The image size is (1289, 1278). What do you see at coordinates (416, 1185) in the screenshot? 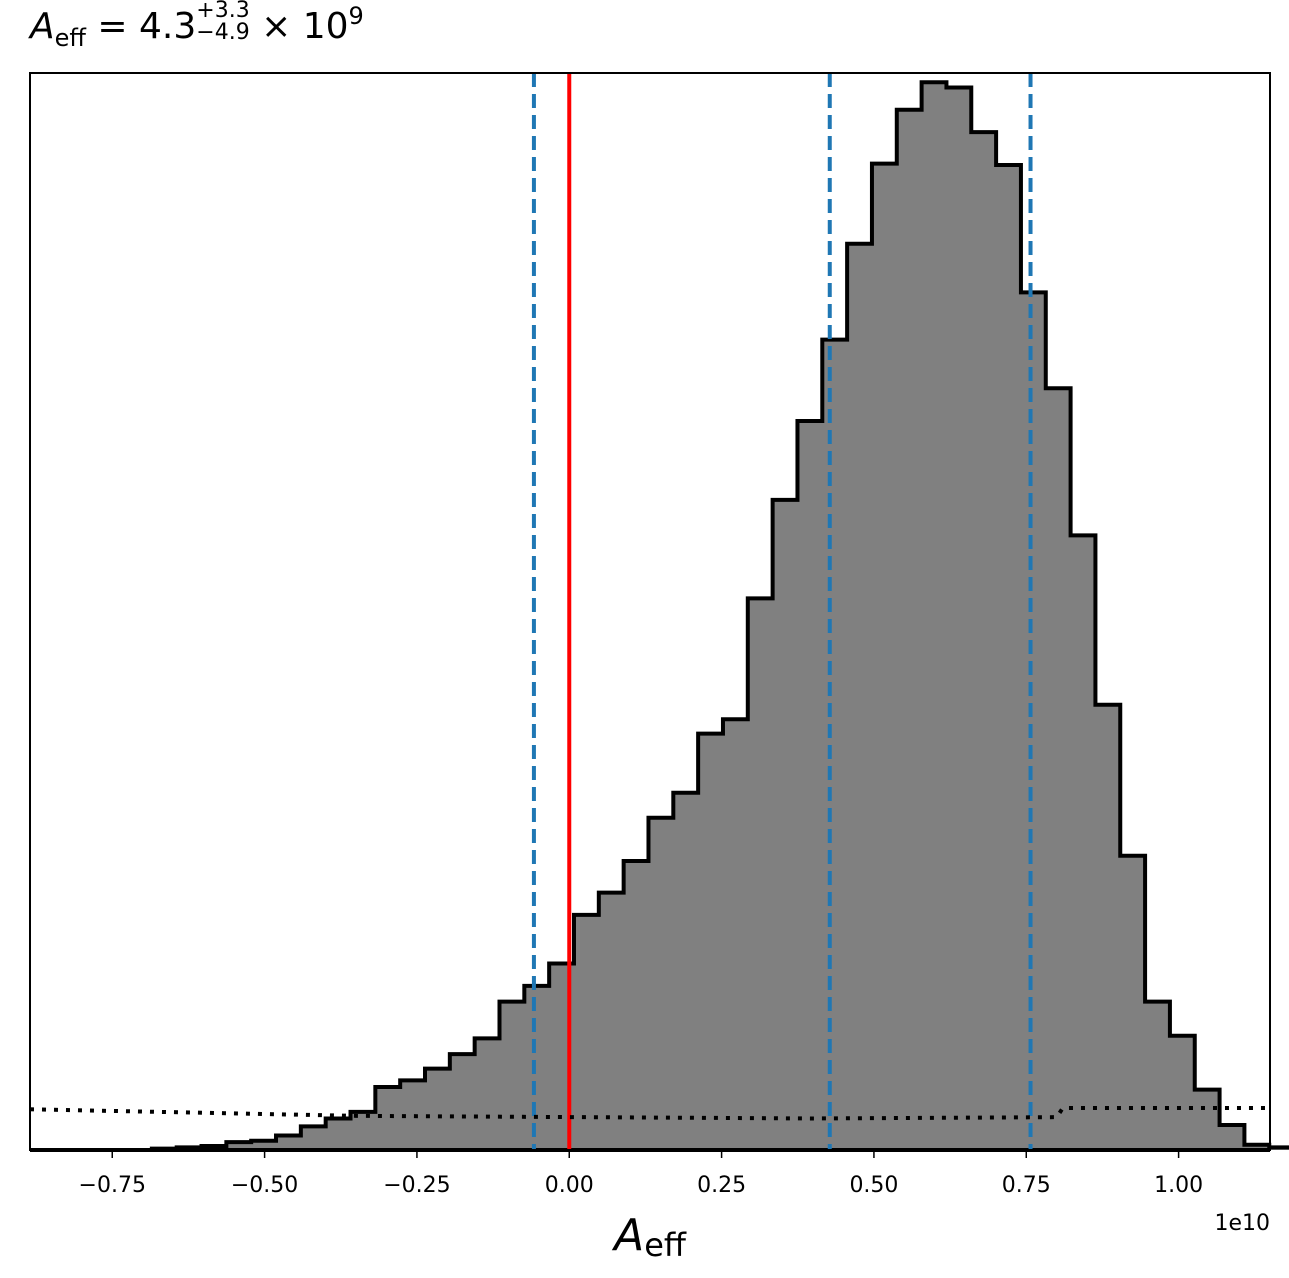
I see `x-tick-label: −0.25` at bounding box center [416, 1185].